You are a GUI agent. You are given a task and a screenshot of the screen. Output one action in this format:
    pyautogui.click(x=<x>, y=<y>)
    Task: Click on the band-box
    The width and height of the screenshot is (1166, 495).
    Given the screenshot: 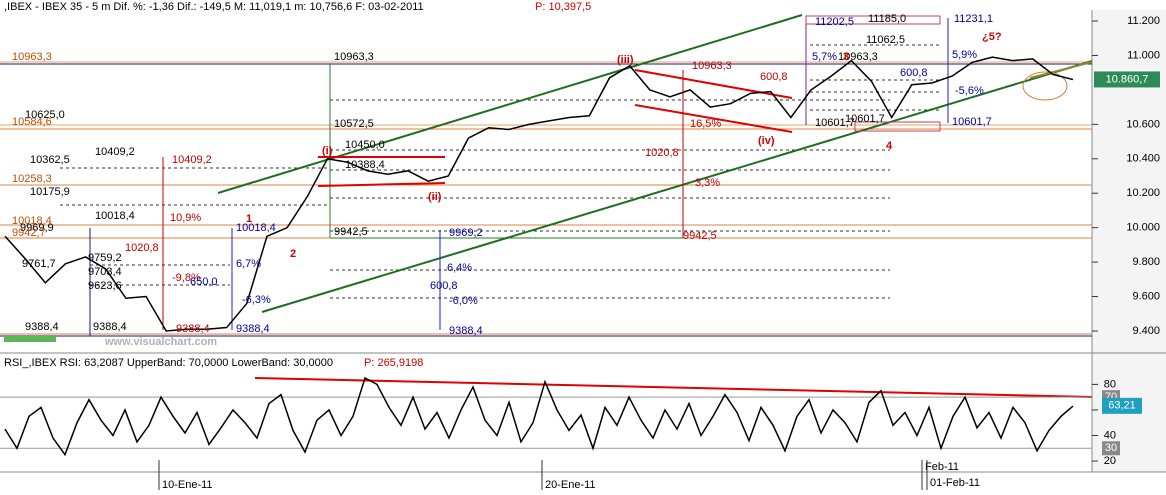 What is the action you would take?
    pyautogui.click(x=1111, y=448)
    